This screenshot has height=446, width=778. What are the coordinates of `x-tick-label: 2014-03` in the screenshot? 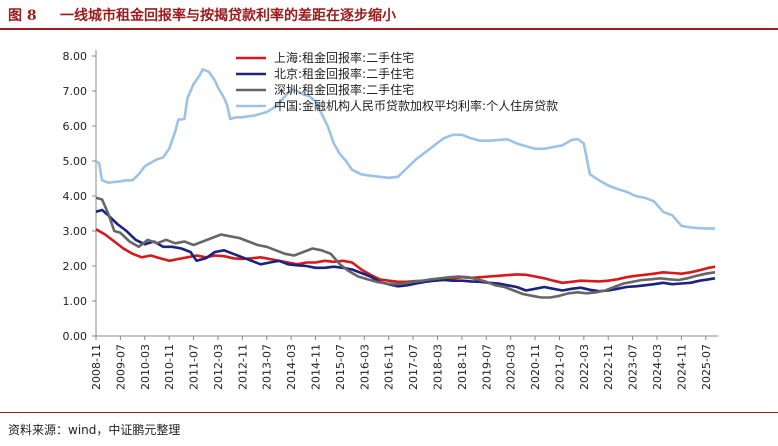 It's located at (291, 367).